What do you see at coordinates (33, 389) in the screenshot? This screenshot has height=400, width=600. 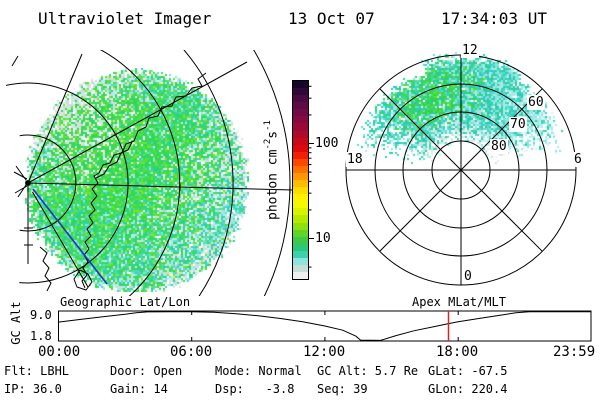 I see `status-ip: IP: 36.0` at bounding box center [33, 389].